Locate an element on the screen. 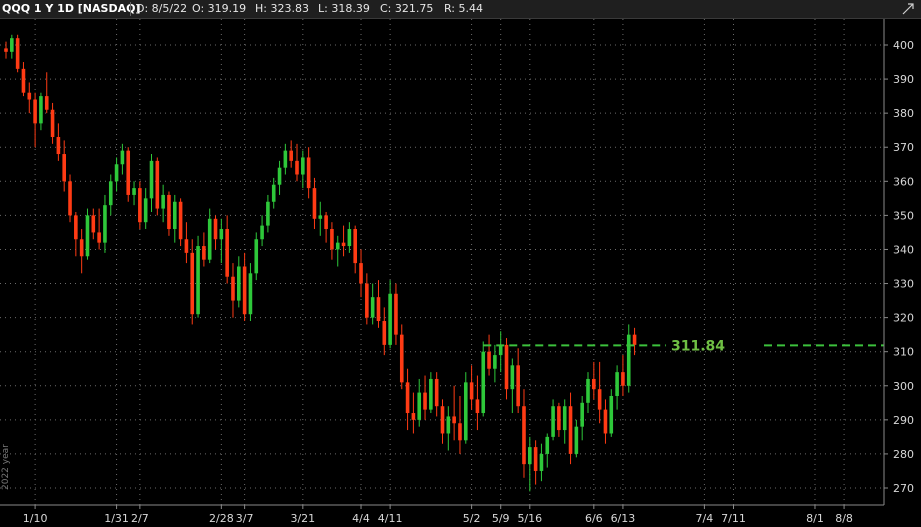 The width and height of the screenshot is (921, 527). symbol-label: QQQ 1 Y 1D [NASDAQ] is located at coordinates (71, 8).